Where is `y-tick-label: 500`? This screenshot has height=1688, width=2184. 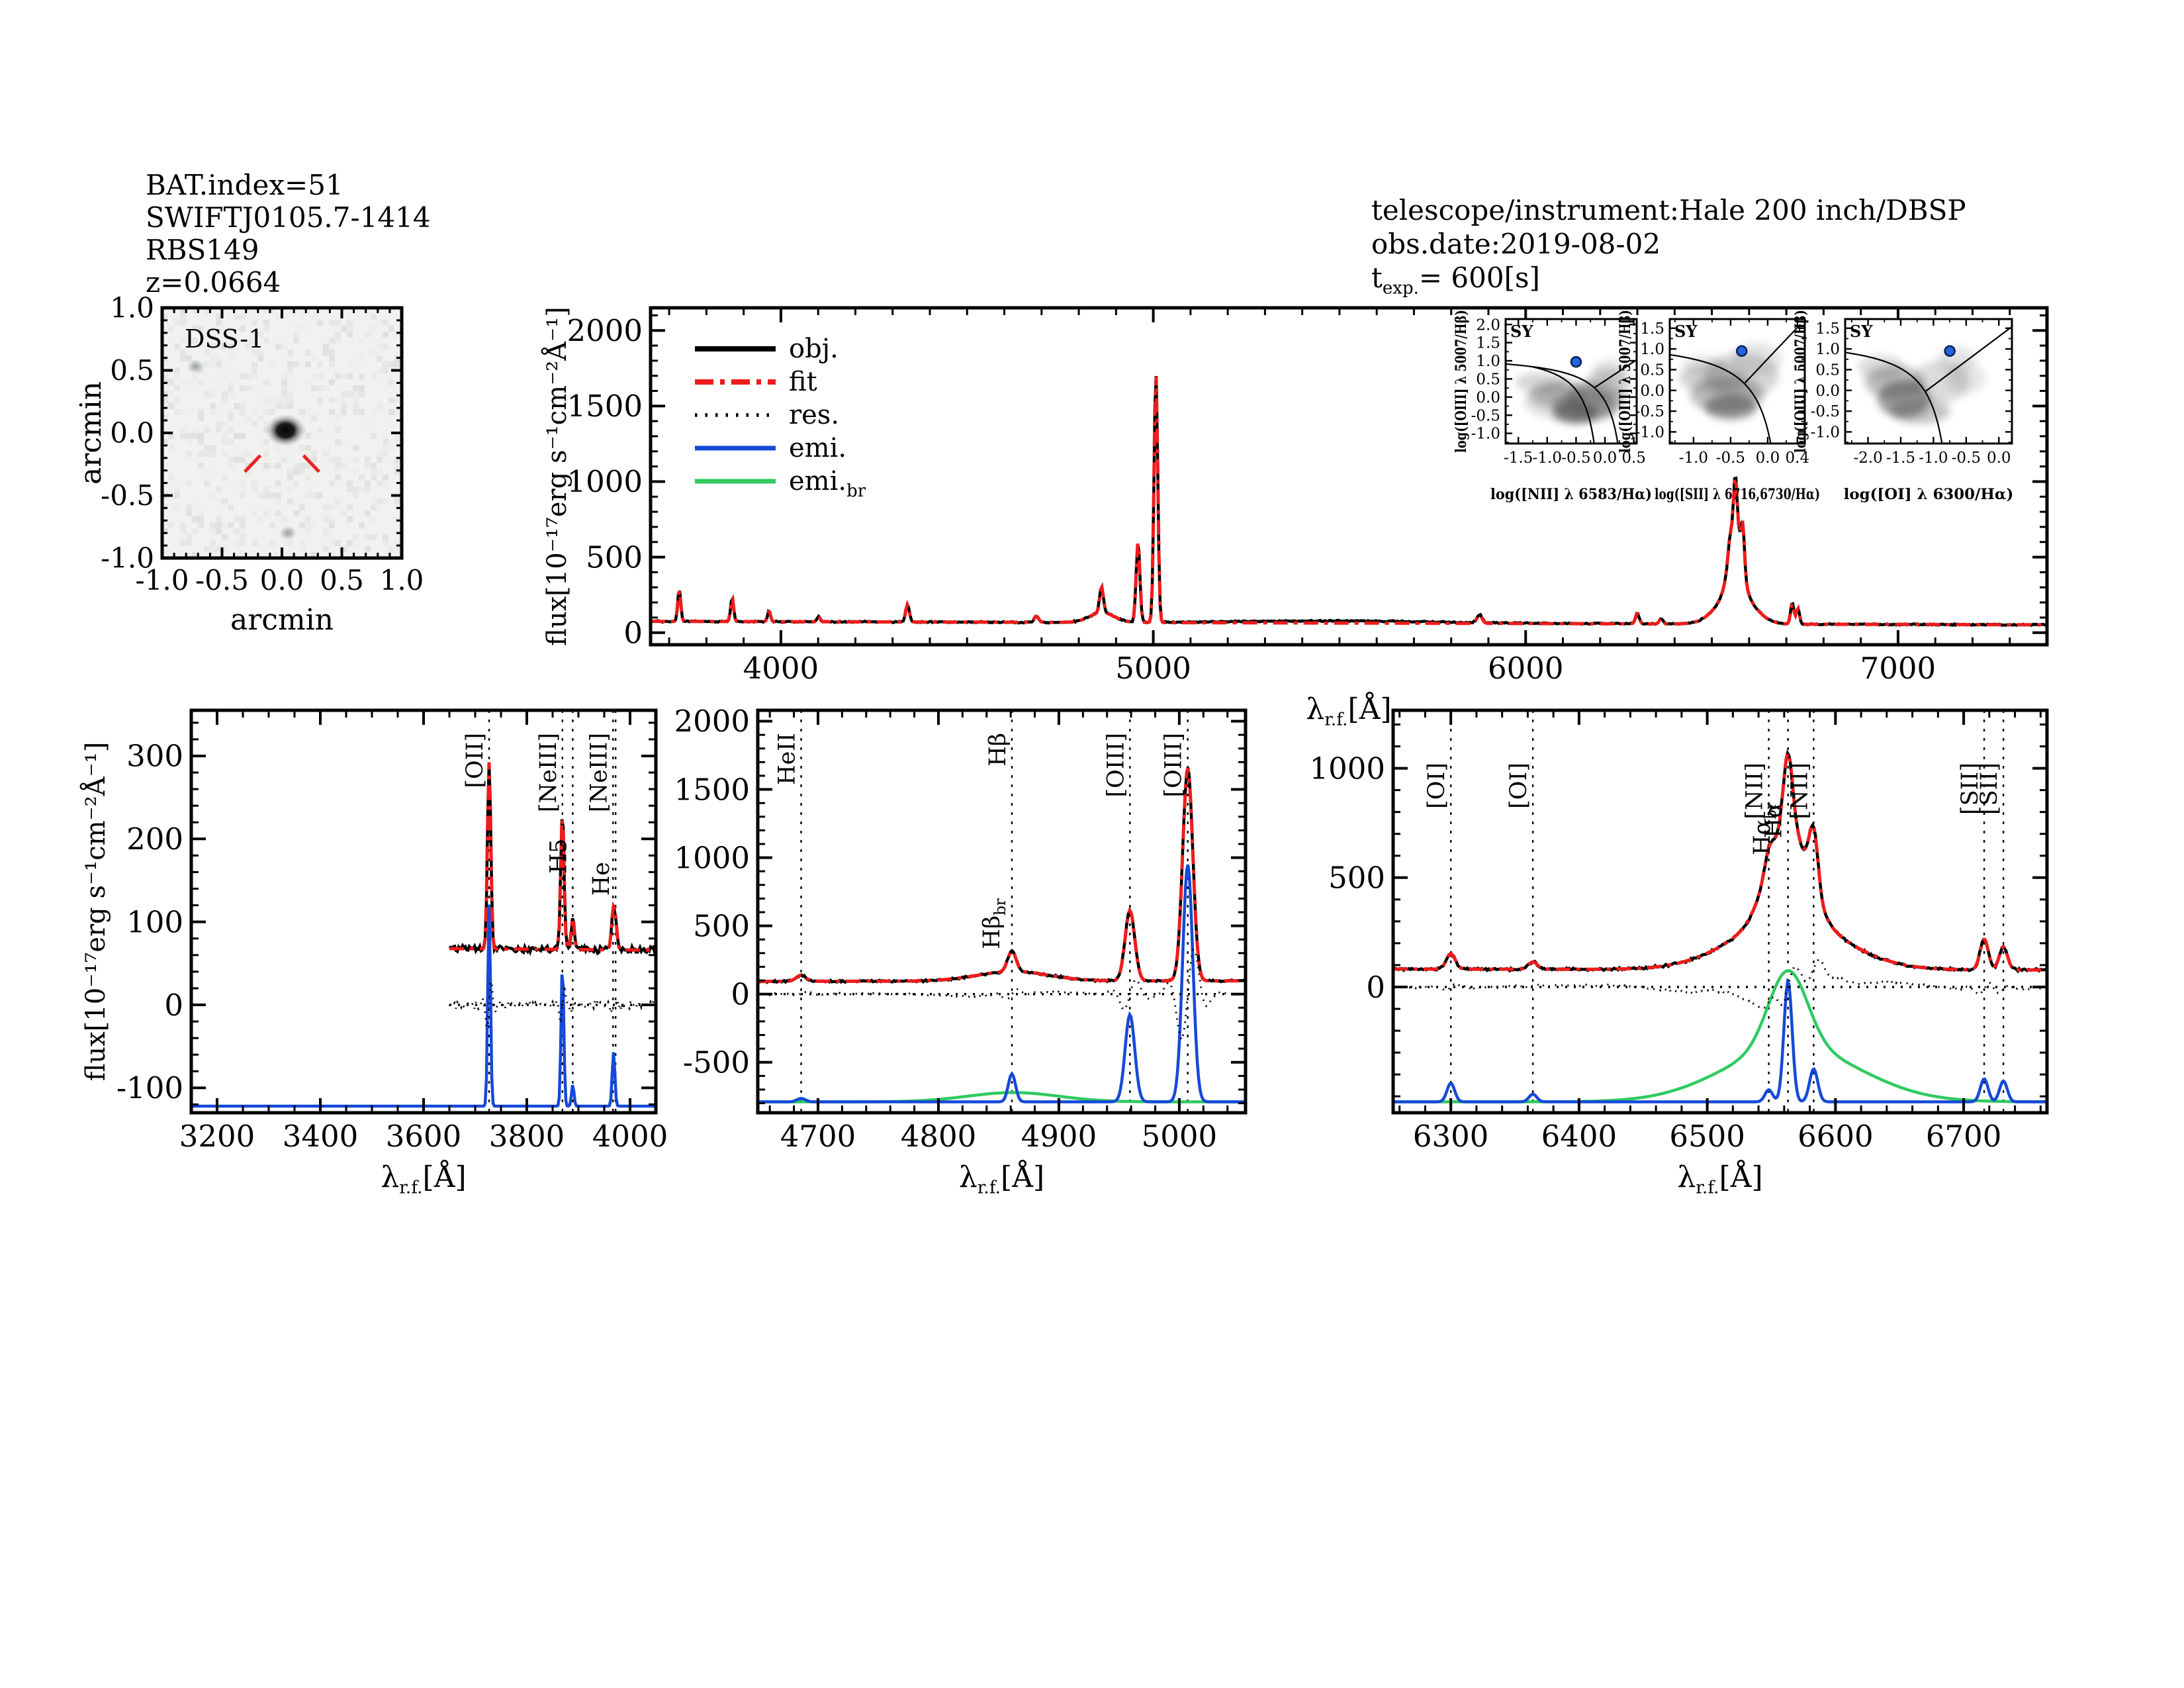
y-tick-label: 500 is located at coordinates (1356, 878).